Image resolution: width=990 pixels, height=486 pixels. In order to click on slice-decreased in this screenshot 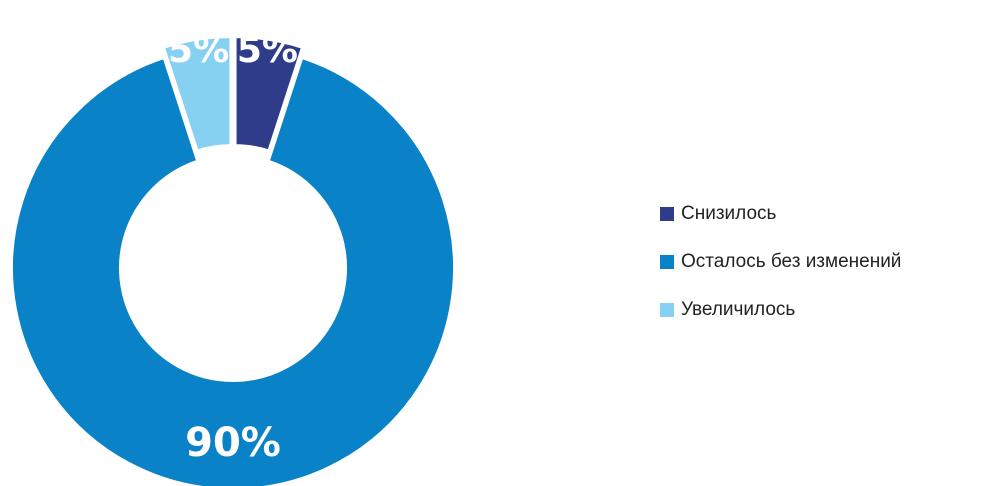, I will do `click(269, 94)`.